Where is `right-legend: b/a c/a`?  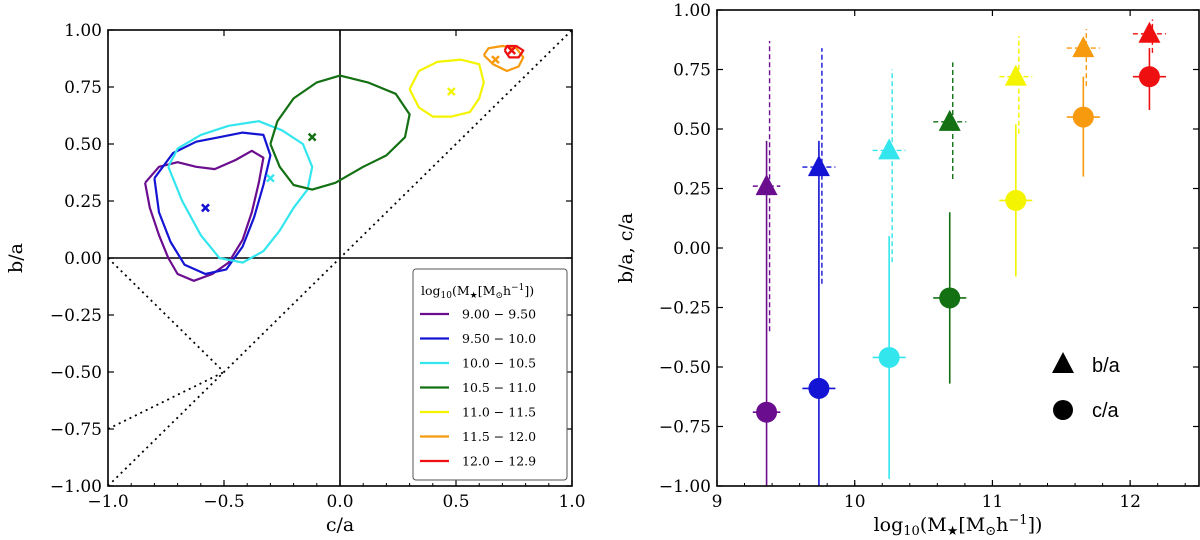
right-legend: b/a c/a is located at coordinates (1086, 387).